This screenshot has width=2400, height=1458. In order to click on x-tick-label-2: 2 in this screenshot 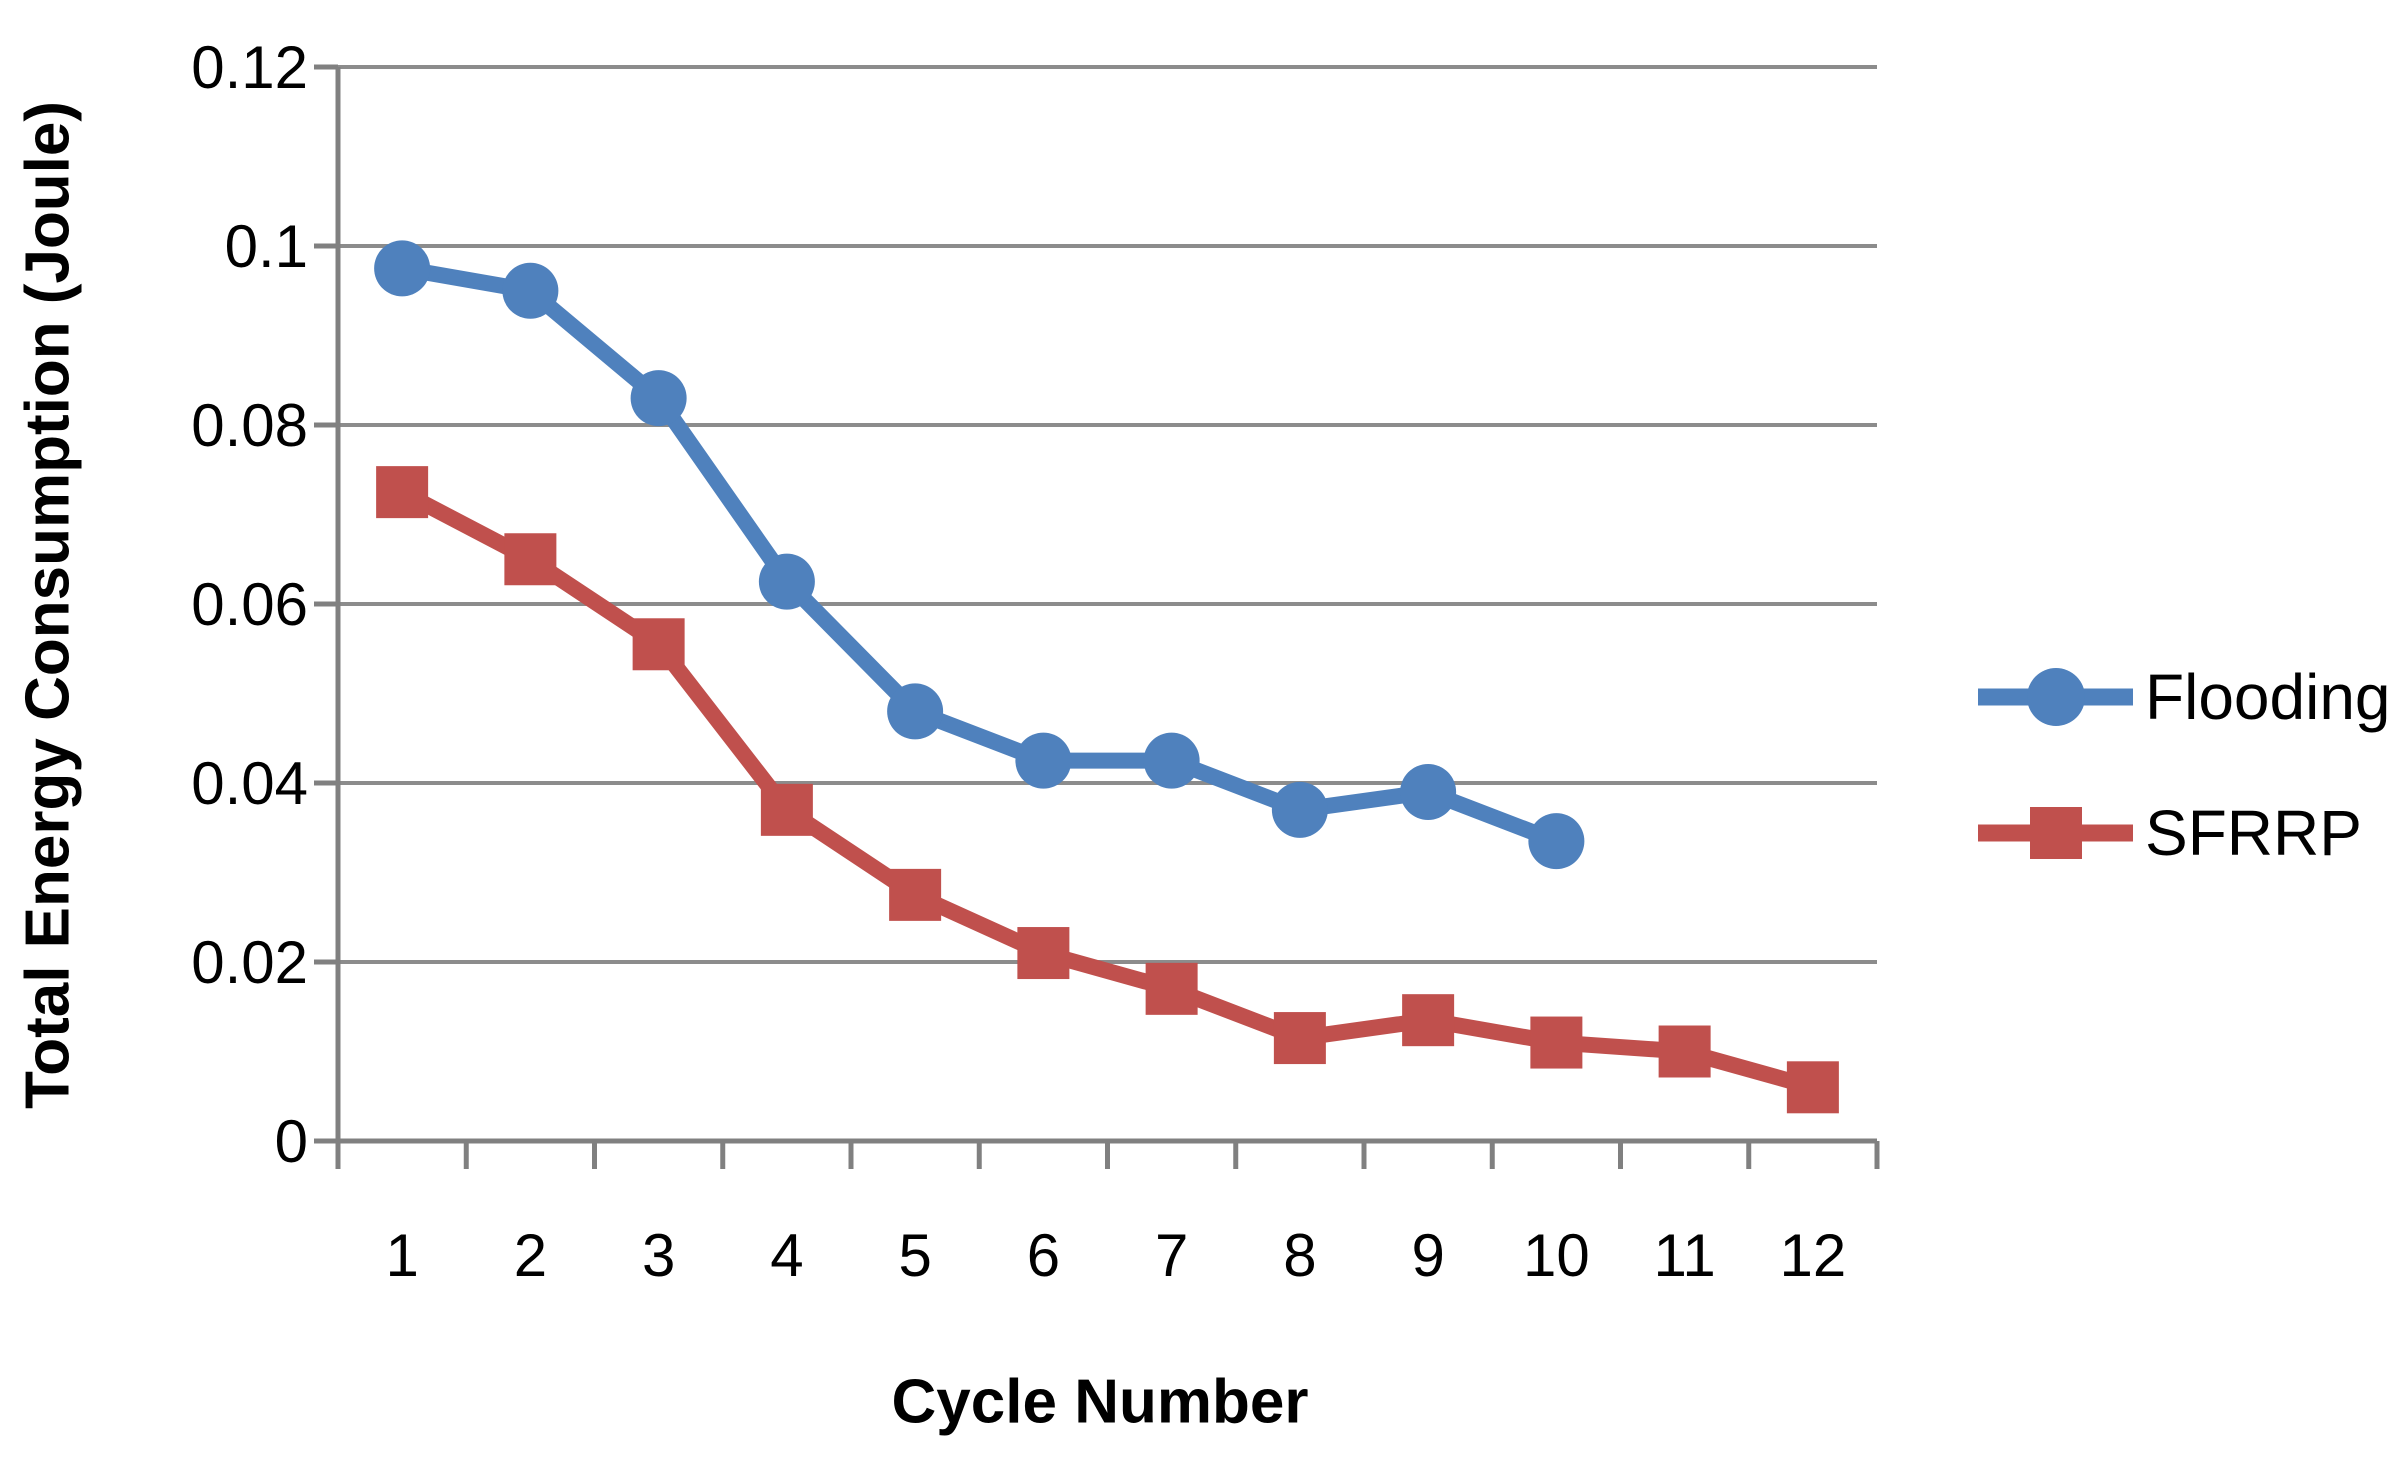, I will do `click(530, 1255)`.